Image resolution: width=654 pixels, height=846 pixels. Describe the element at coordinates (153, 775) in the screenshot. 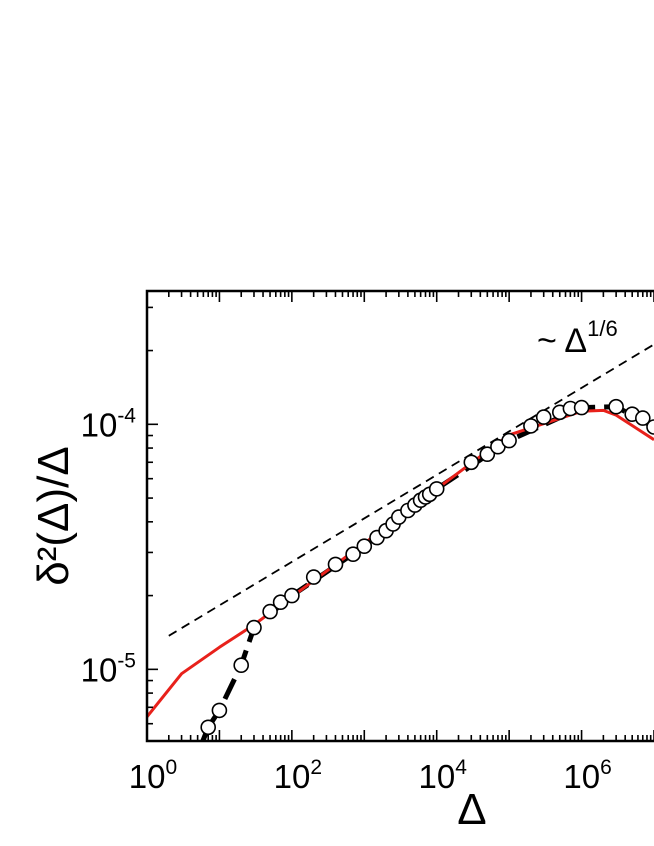

I see `x-tick-label-0: 10⁰` at that location.